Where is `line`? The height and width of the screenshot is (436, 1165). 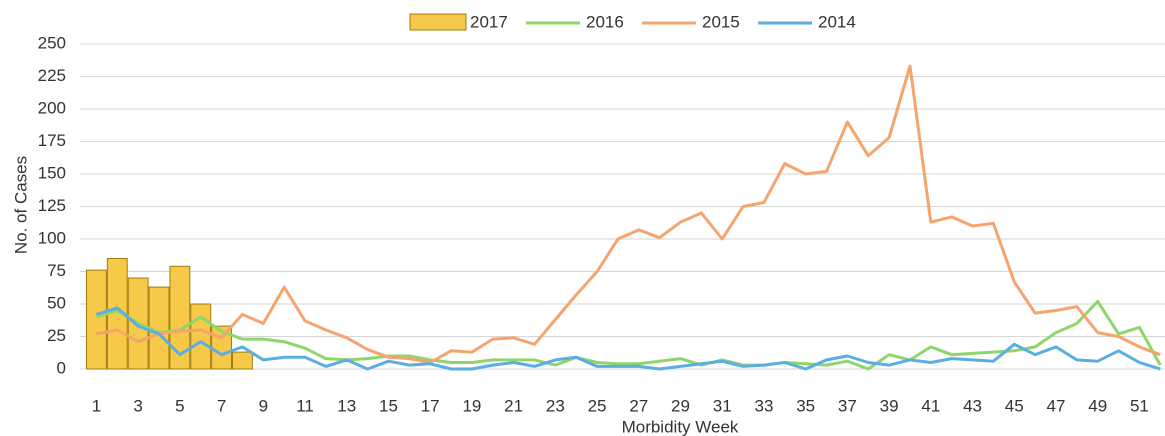 line is located at coordinates (628, 338).